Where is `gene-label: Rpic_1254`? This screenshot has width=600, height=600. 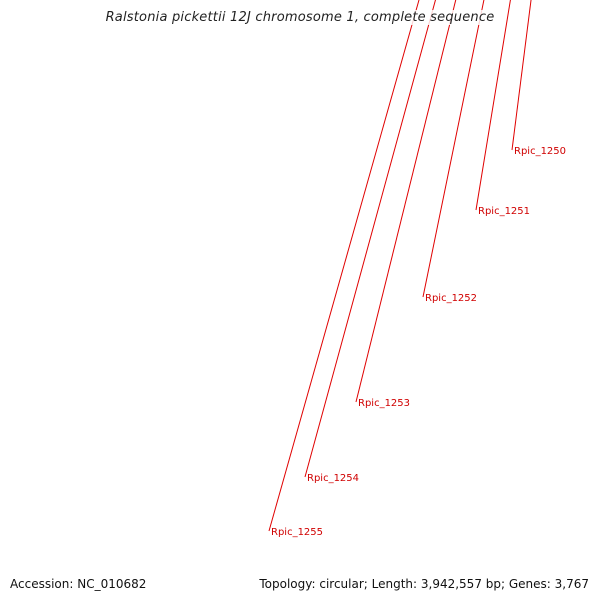
gene-label: Rpic_1254 is located at coordinates (333, 478).